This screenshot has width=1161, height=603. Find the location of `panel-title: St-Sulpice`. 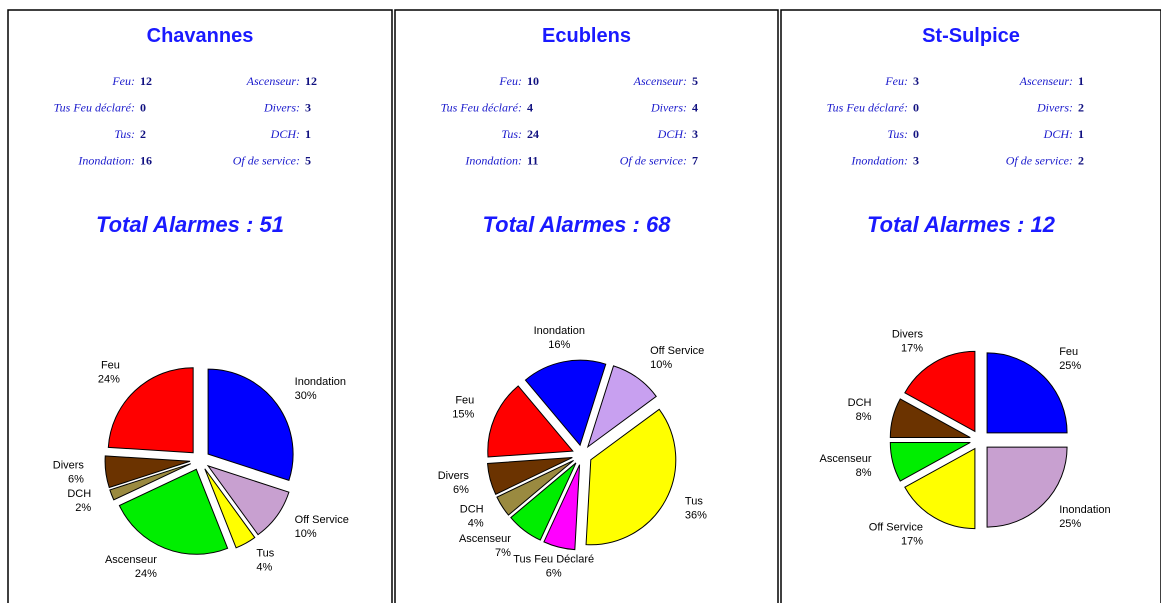

panel-title: St-Sulpice is located at coordinates (971, 36).